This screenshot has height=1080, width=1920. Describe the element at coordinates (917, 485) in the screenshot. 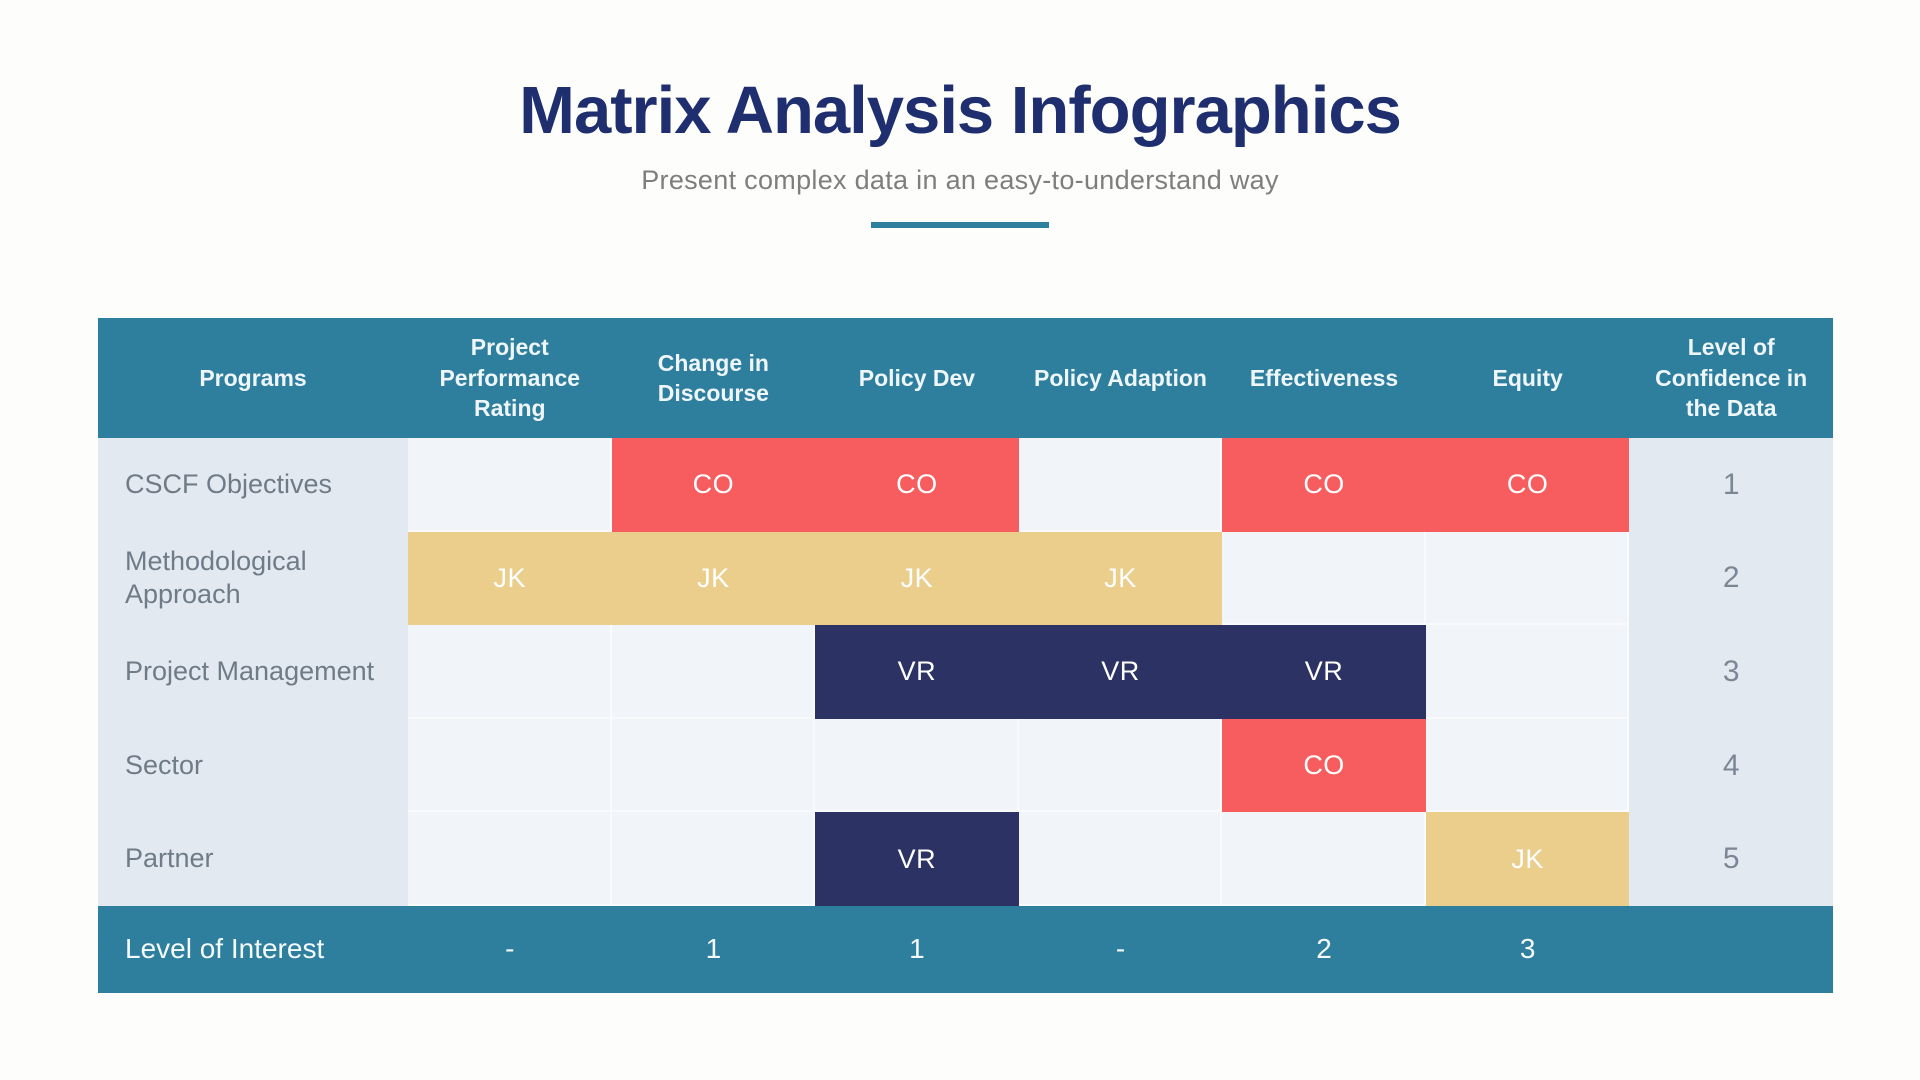

I see `matrix-cell-0-2: CO` at that location.